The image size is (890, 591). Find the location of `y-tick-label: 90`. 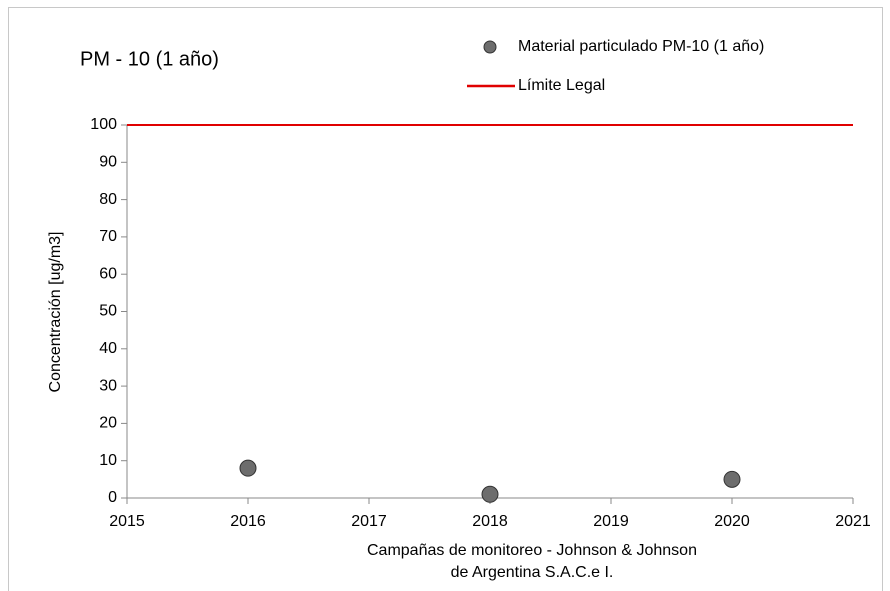

y-tick-label: 90 is located at coordinates (108, 162).